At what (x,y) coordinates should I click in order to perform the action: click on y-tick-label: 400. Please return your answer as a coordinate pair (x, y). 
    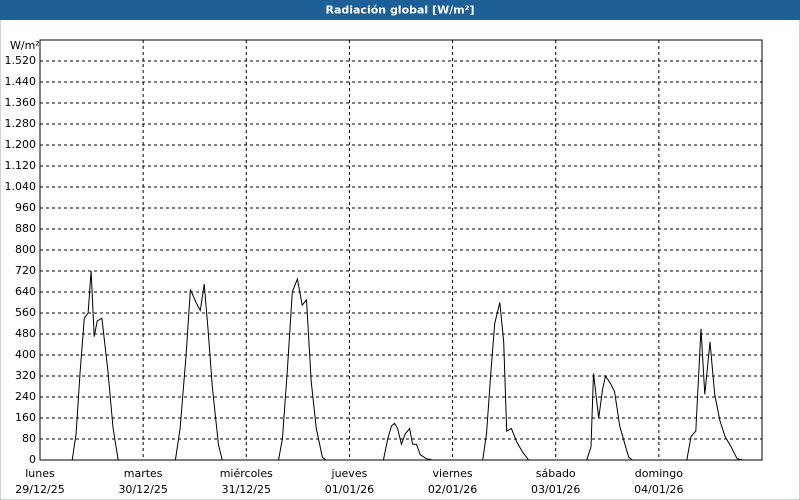
    Looking at the image, I should click on (25, 354).